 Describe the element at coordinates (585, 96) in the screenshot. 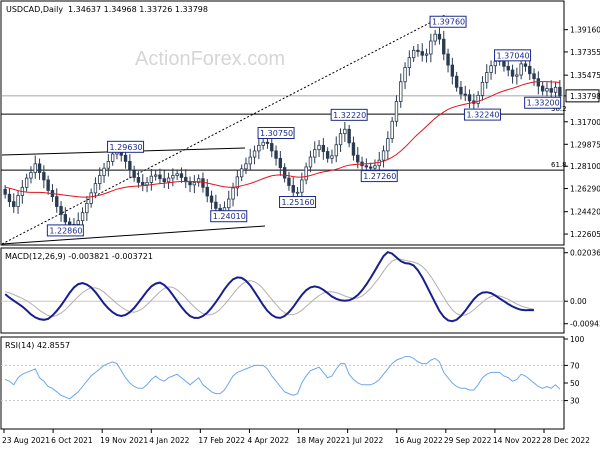

I see `current-price-label: 1.33798` at that location.